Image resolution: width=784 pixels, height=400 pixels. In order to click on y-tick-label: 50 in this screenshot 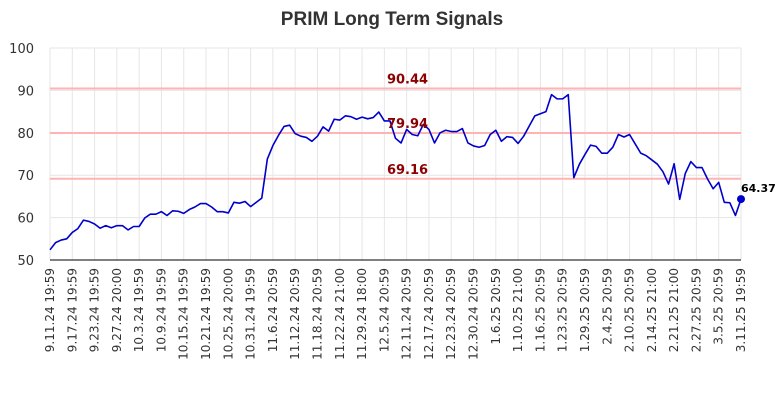, I will do `click(25, 261)`.